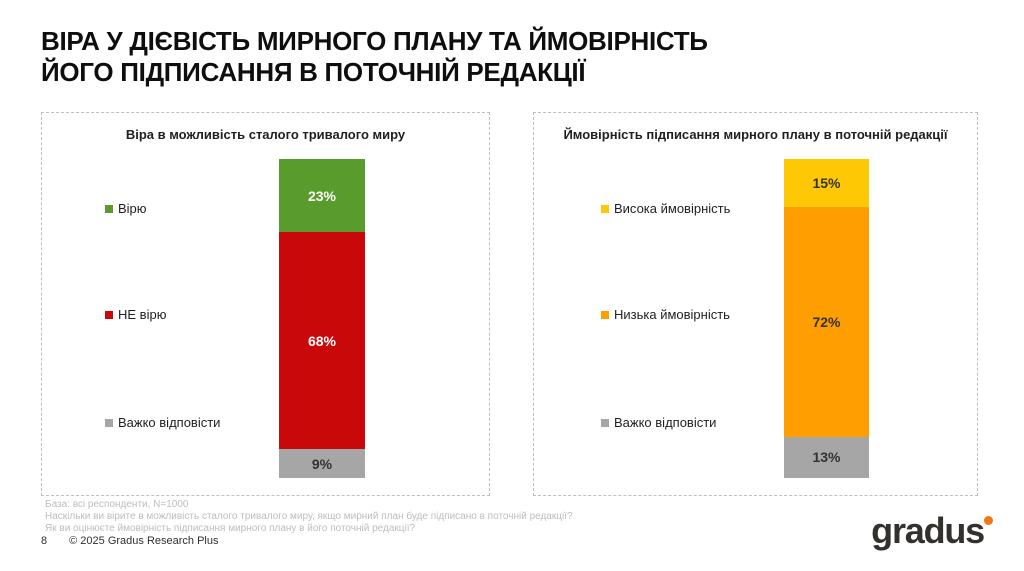 This screenshot has width=1024, height=571. I want to click on gradus-logo: gradus, so click(932, 533).